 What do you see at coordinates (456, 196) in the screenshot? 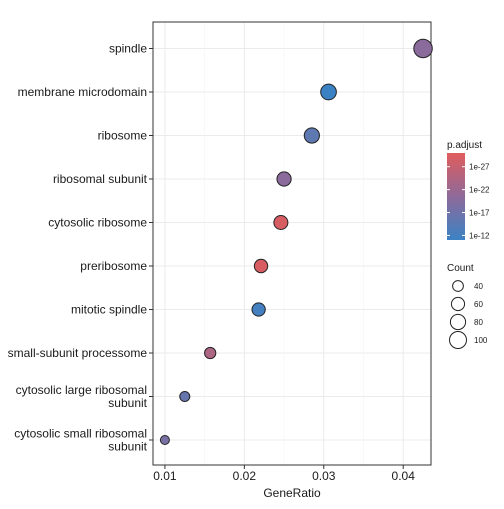
I see `color-legend-bar` at bounding box center [456, 196].